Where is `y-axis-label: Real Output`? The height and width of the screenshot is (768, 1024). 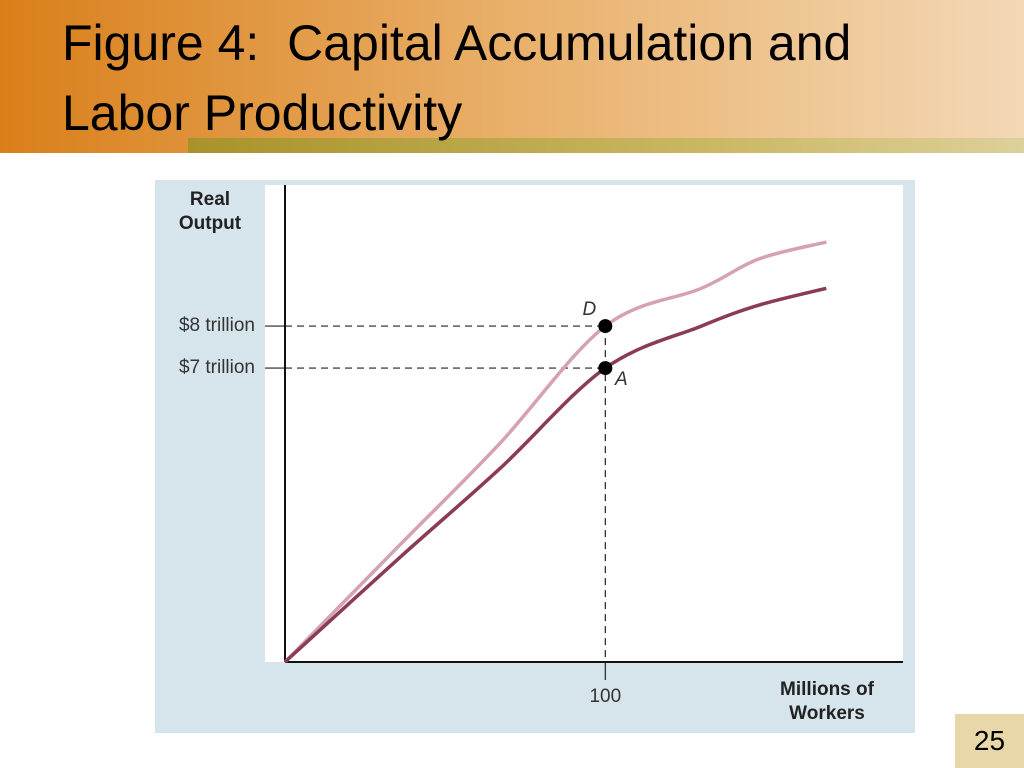 y-axis-label: Real Output is located at coordinates (210, 211).